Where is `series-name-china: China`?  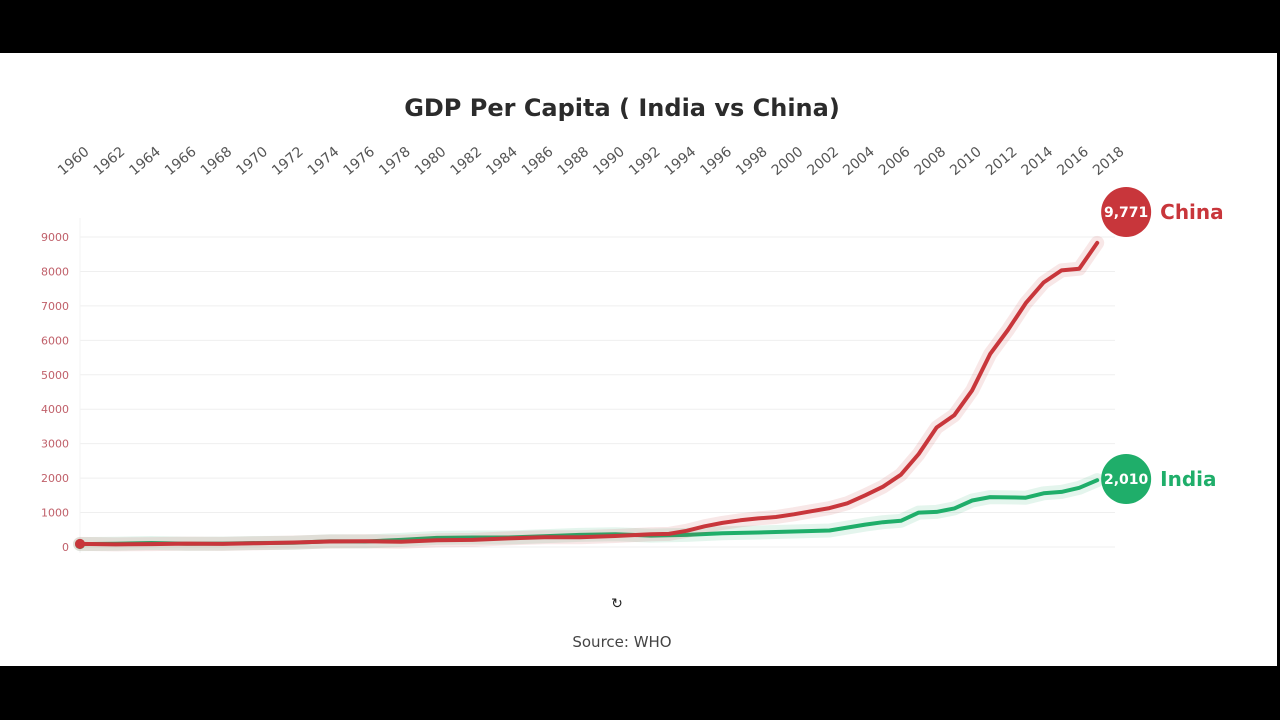 series-name-china: China is located at coordinates (1192, 212).